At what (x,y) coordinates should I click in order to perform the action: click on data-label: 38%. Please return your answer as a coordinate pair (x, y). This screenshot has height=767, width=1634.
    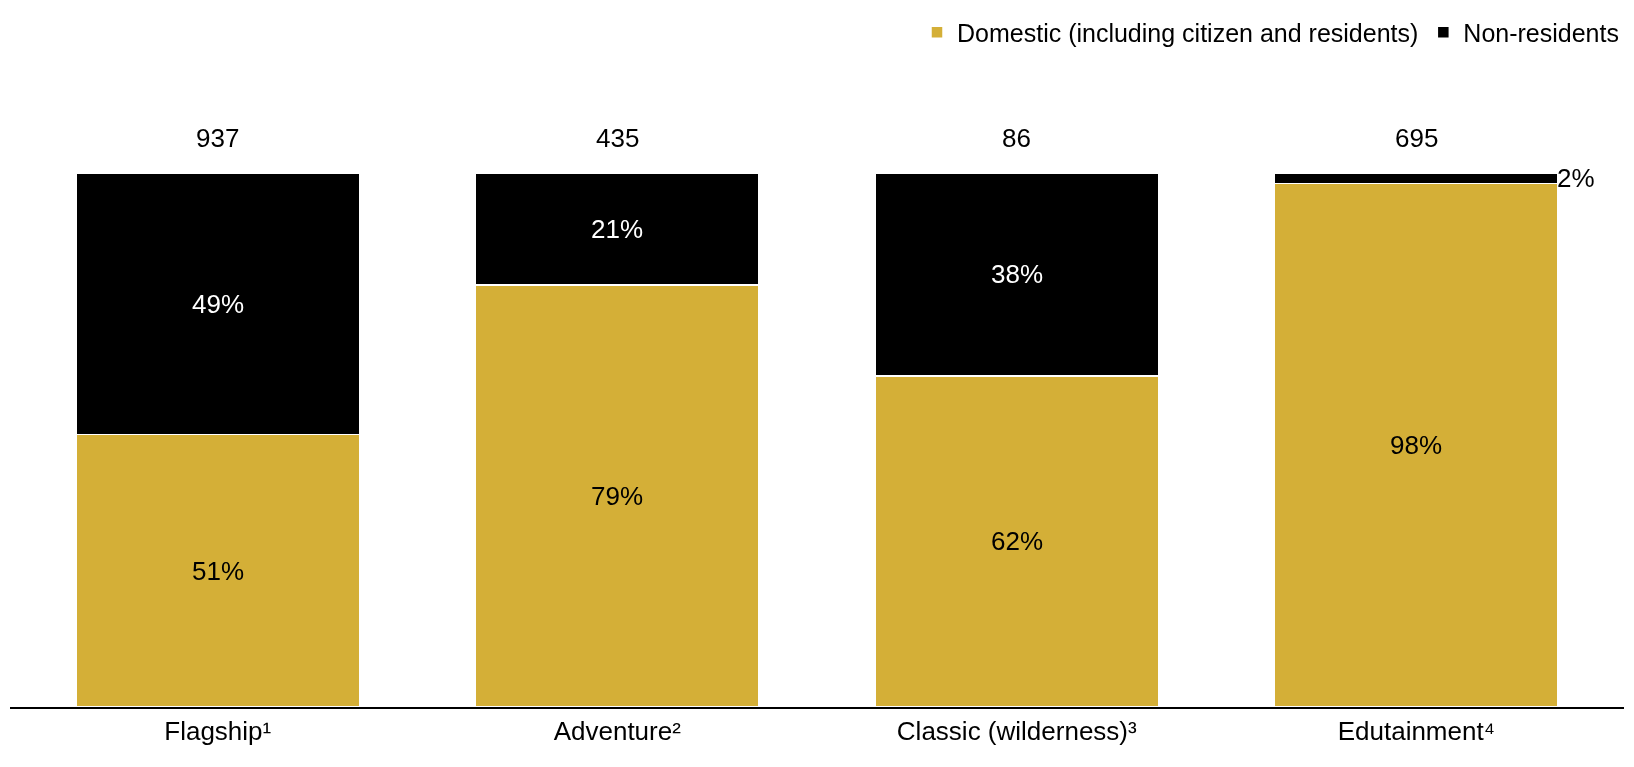
    Looking at the image, I should click on (1017, 274).